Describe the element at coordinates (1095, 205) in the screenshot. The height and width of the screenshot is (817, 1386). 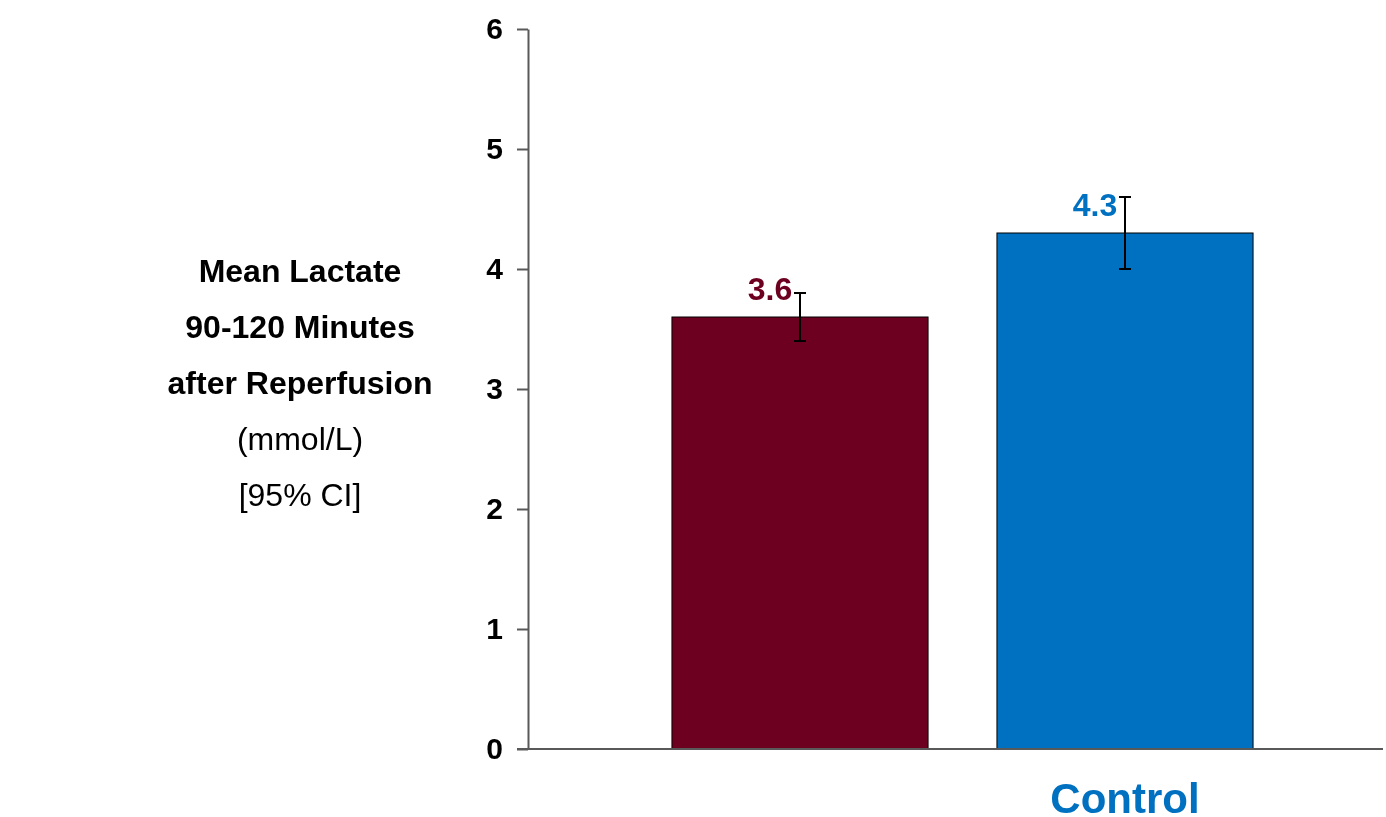
I see `data-label: 4.3` at that location.